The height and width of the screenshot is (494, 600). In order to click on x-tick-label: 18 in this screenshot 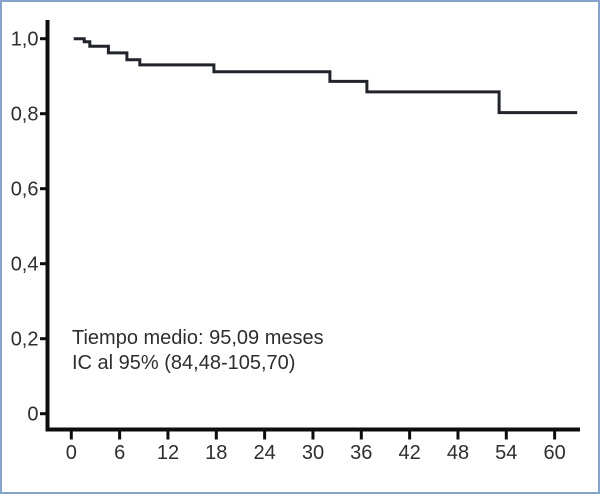, I will do `click(216, 453)`.